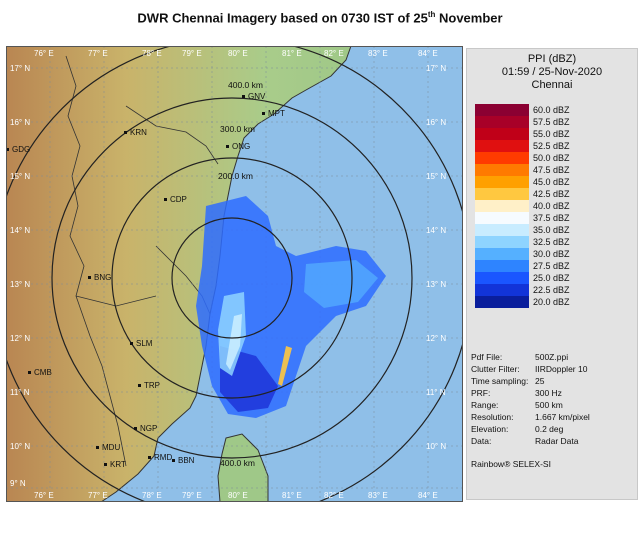 This screenshot has width=640, height=542. I want to click on range-ring-100km, so click(232, 278).